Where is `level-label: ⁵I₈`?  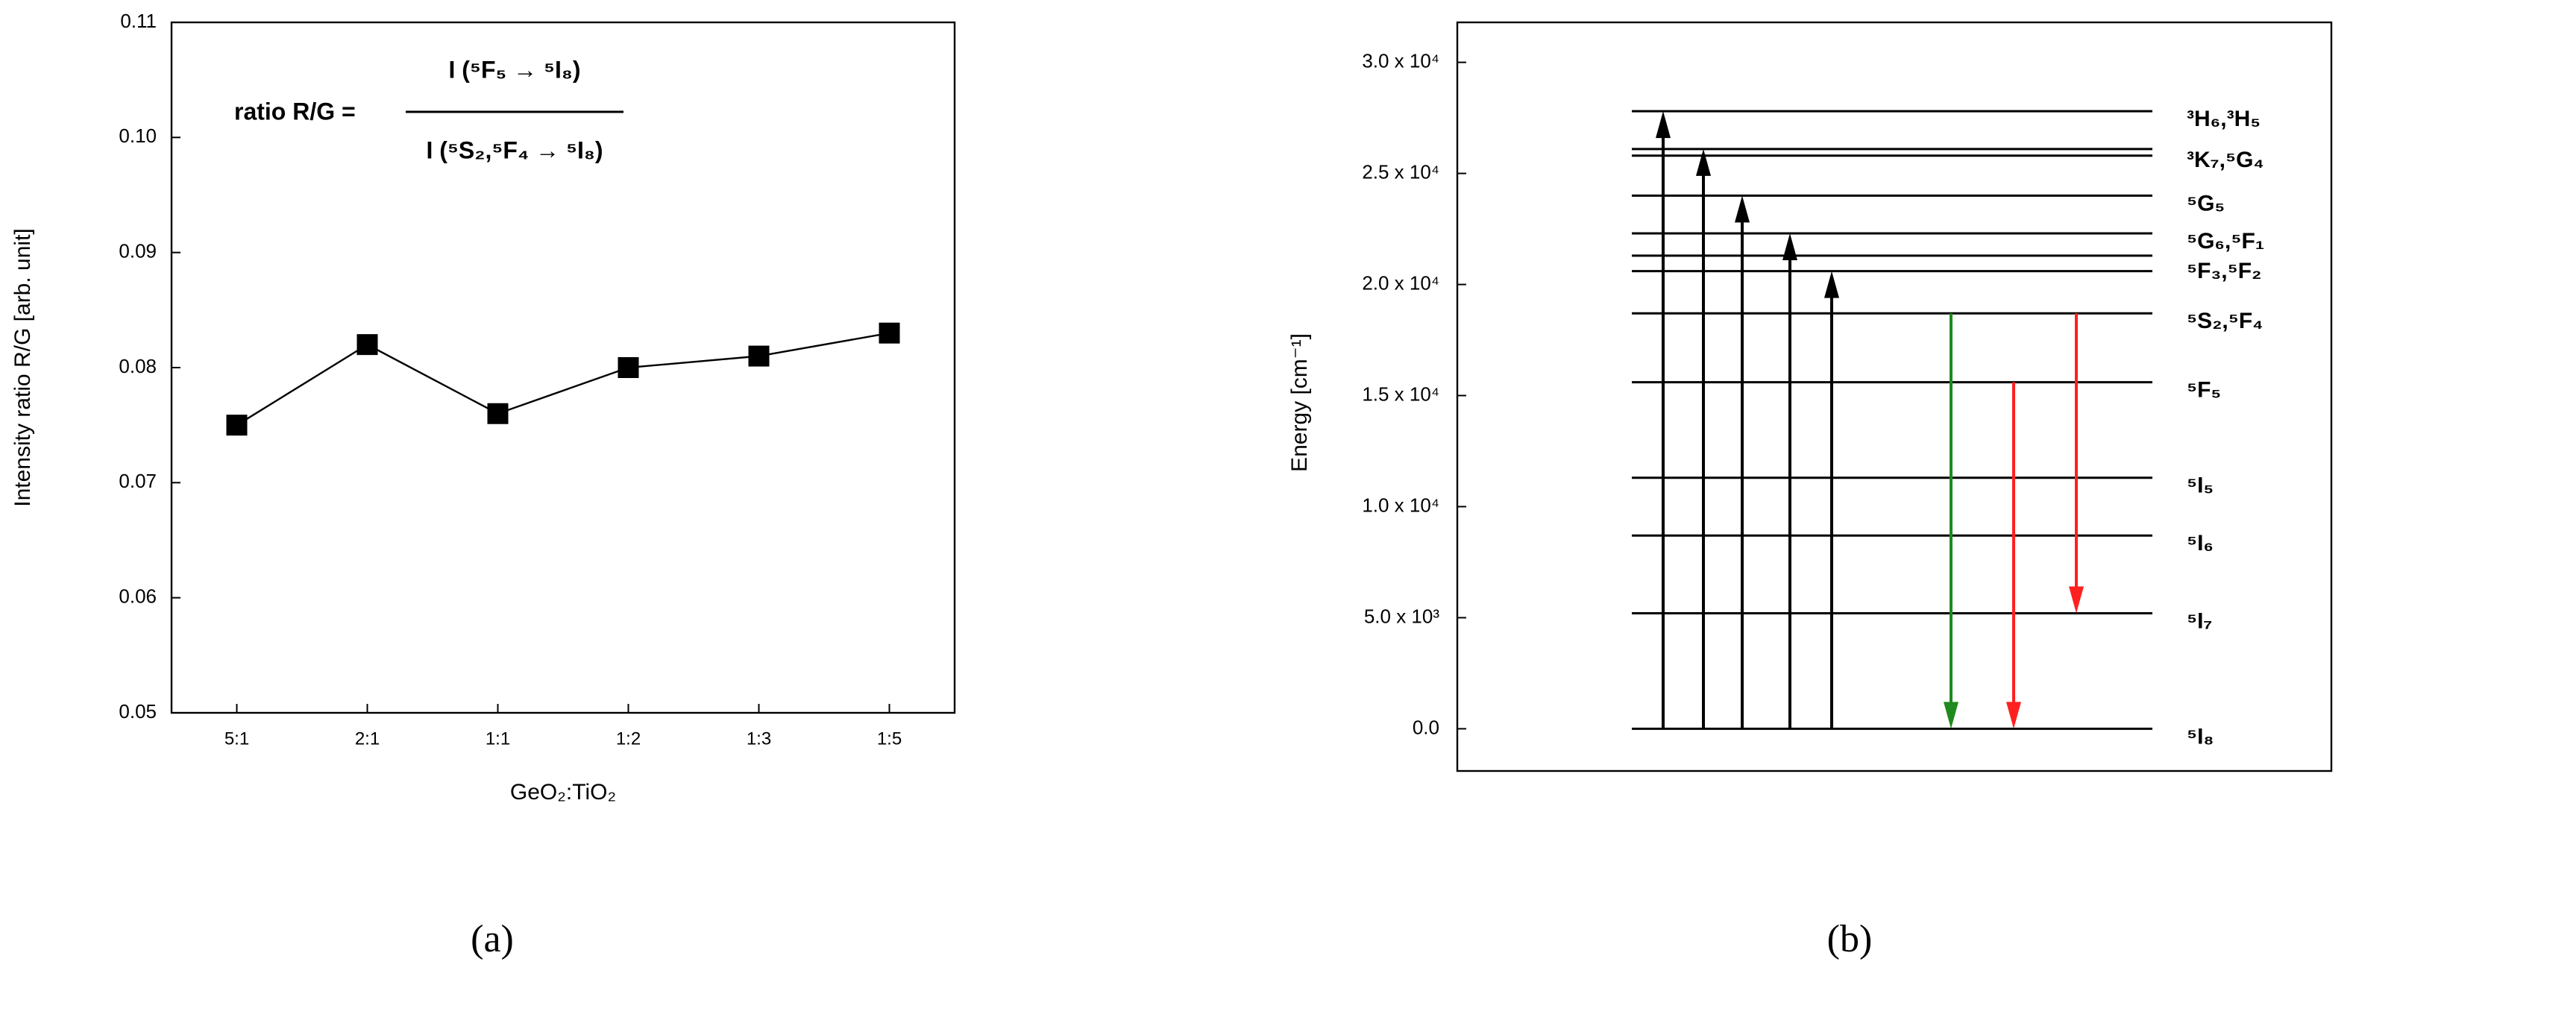 level-label: ⁵I₈ is located at coordinates (2200, 736).